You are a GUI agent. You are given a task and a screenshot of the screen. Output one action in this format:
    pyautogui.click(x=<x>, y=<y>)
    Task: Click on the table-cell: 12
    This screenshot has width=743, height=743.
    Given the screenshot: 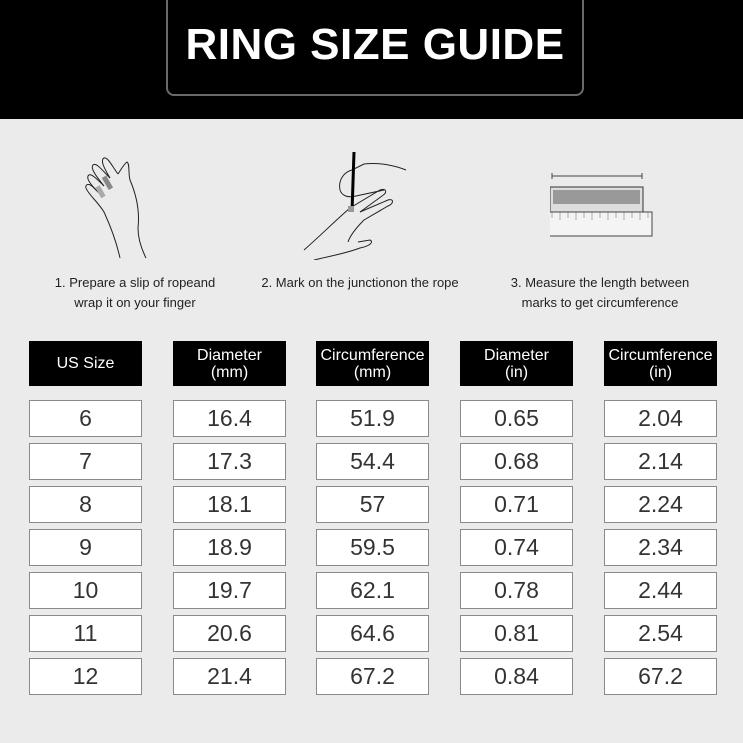 What is the action you would take?
    pyautogui.click(x=85, y=676)
    